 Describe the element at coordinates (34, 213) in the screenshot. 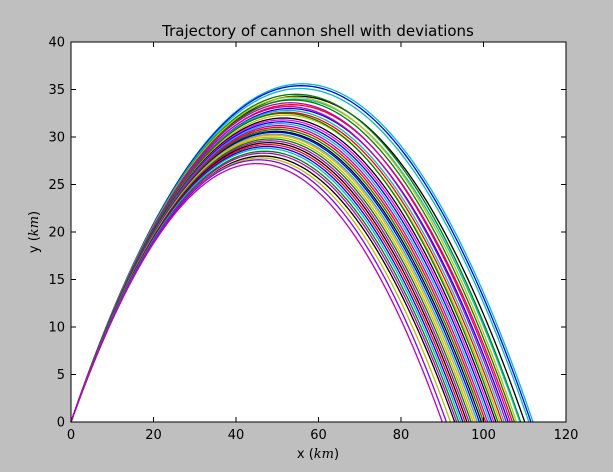

I see `y-axis-label-close: )` at that location.